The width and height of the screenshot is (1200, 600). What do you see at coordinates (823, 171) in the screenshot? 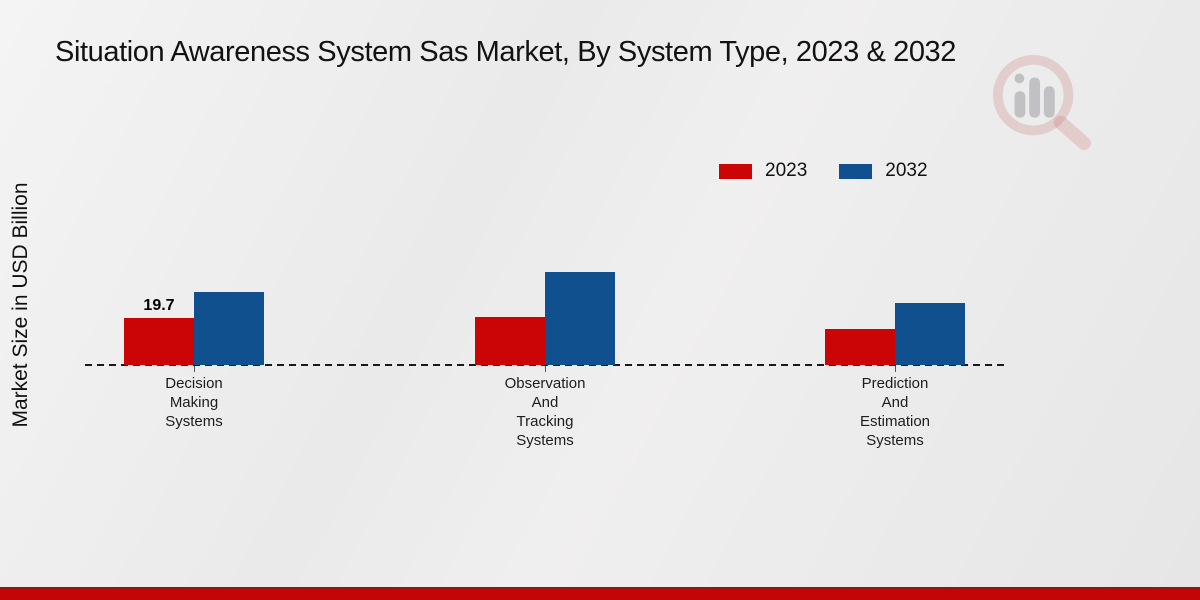
I see `legend: 2023 2032` at bounding box center [823, 171].